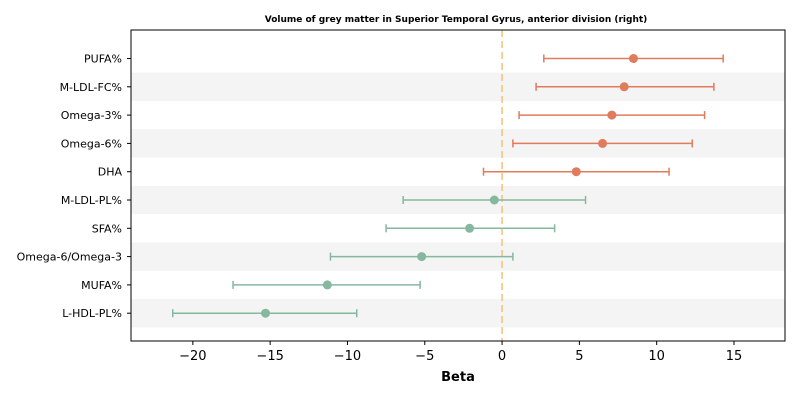 This screenshot has height=400, width=800. I want to click on y-tick-label: SFA%, so click(107, 228).